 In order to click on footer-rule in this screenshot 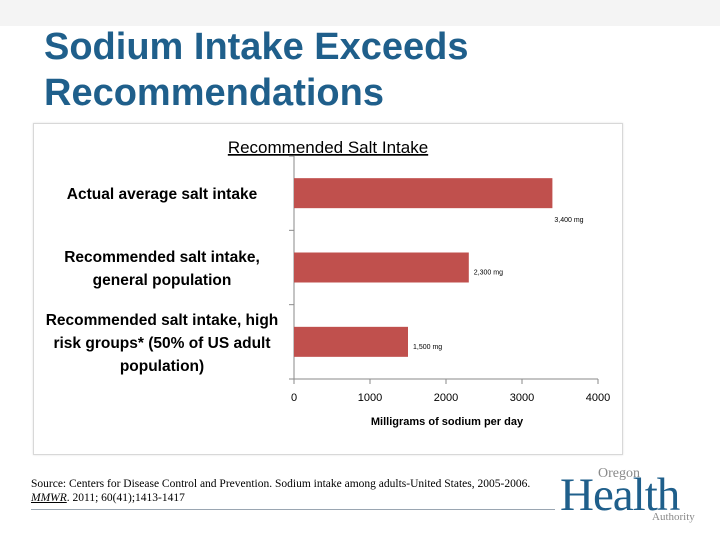, I will do `click(293, 509)`.